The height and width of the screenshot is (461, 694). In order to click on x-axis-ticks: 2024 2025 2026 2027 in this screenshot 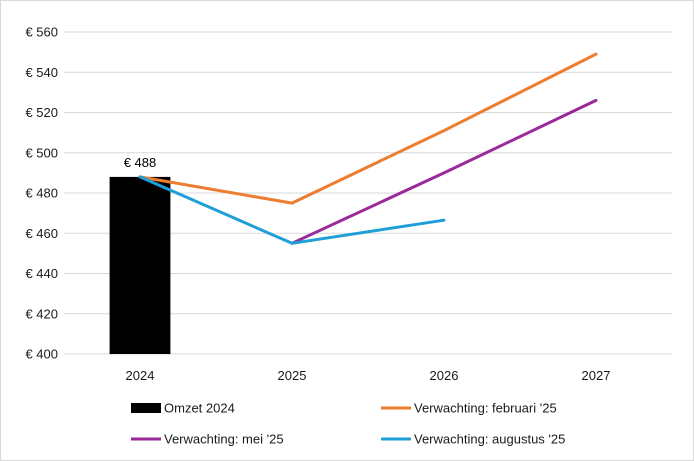, I will do `click(368, 375)`.